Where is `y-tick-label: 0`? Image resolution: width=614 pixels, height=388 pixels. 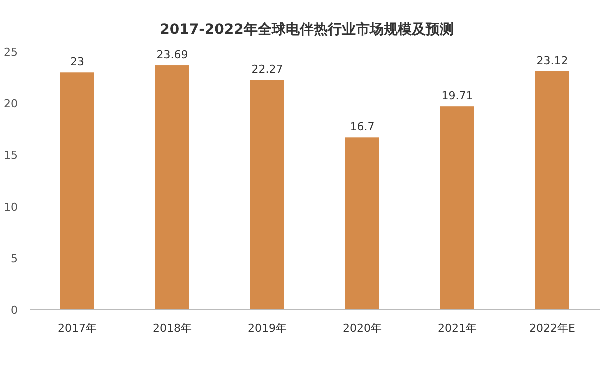
y-tick-label: 0 is located at coordinates (14, 310).